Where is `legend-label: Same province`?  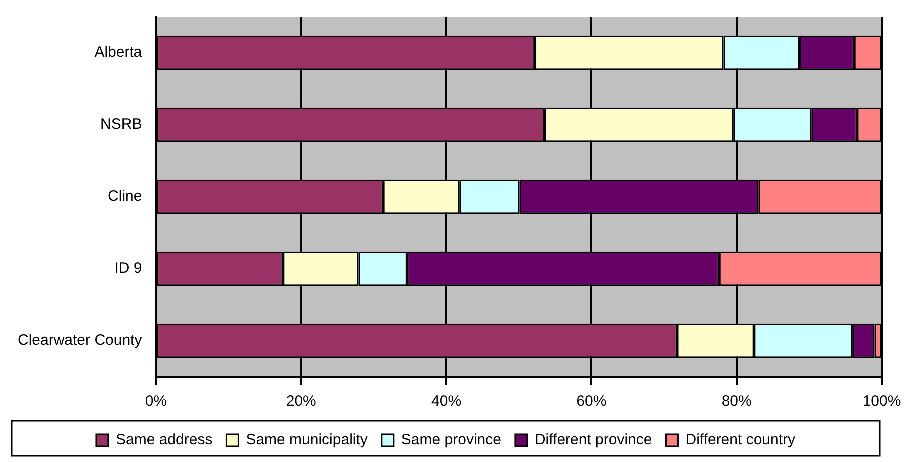 legend-label: Same province is located at coordinates (451, 440).